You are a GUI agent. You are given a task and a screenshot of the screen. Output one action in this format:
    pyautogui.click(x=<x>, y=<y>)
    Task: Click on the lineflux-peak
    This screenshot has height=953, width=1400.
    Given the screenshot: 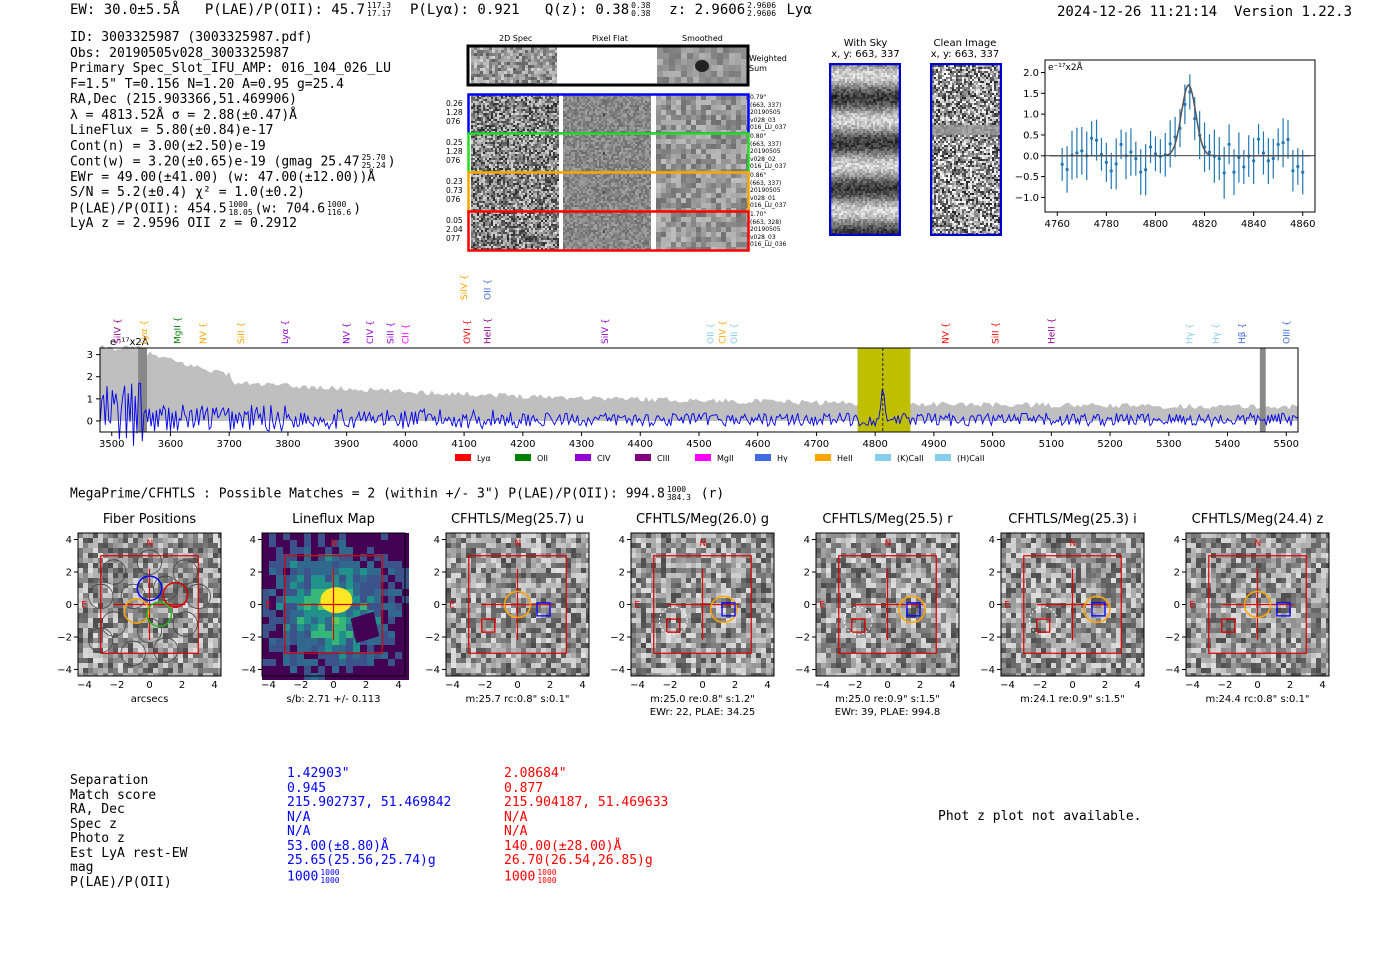 What is the action you would take?
    pyautogui.click(x=336, y=600)
    